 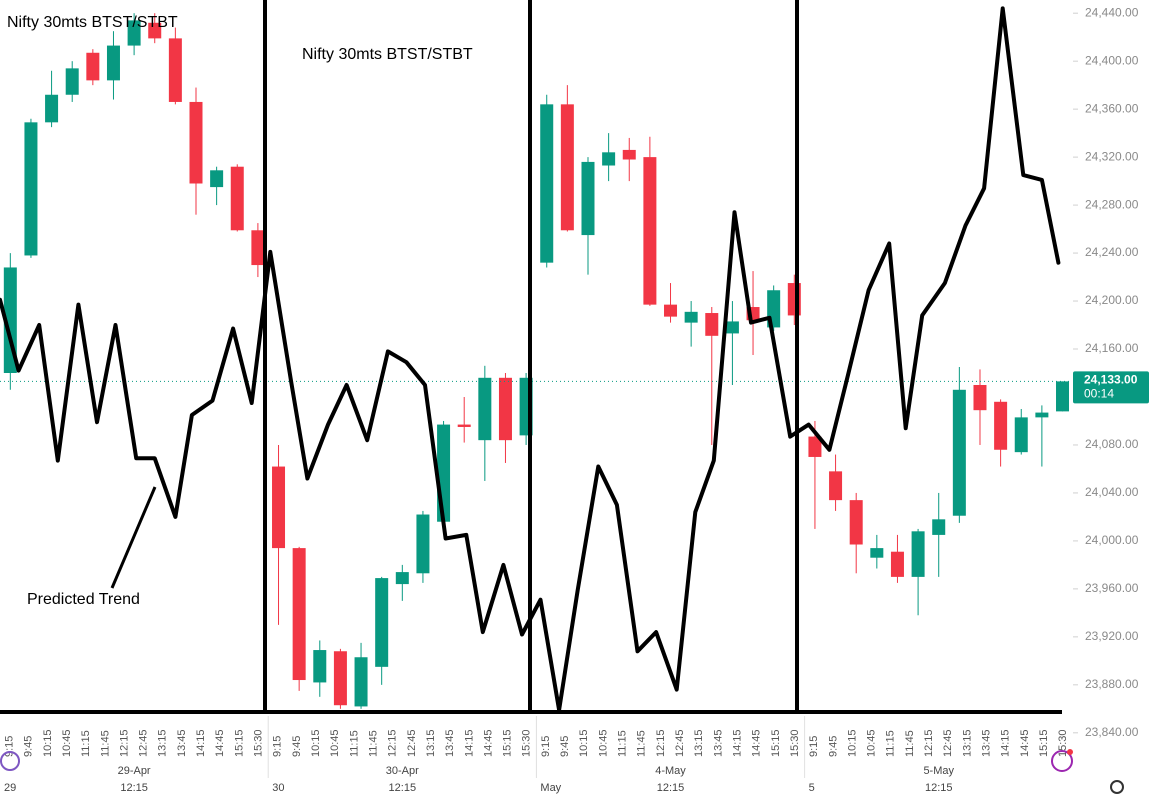 What do you see at coordinates (1112, 60) in the screenshot?
I see `y-tick-label: 24,400.00` at bounding box center [1112, 60].